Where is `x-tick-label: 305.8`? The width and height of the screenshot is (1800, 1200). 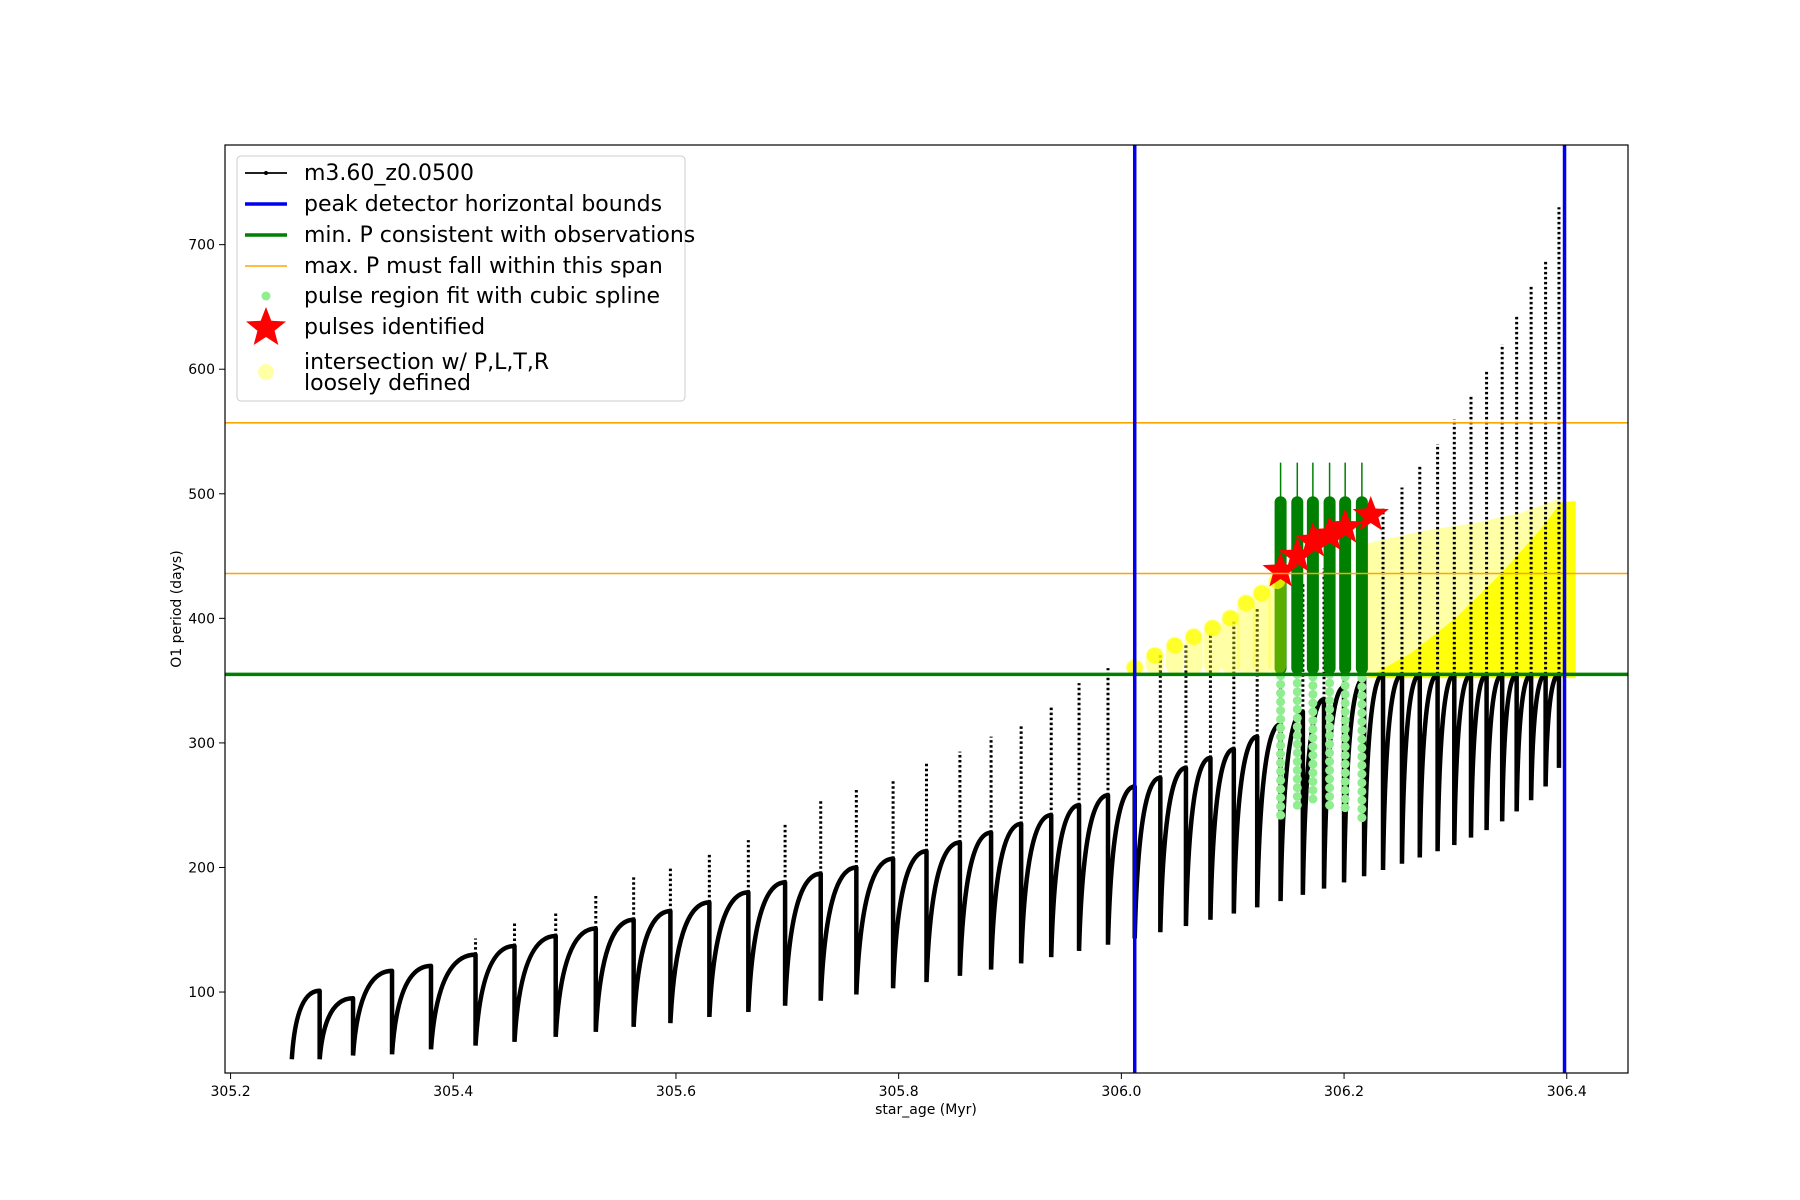
x-tick-label: 305.8 is located at coordinates (899, 1092).